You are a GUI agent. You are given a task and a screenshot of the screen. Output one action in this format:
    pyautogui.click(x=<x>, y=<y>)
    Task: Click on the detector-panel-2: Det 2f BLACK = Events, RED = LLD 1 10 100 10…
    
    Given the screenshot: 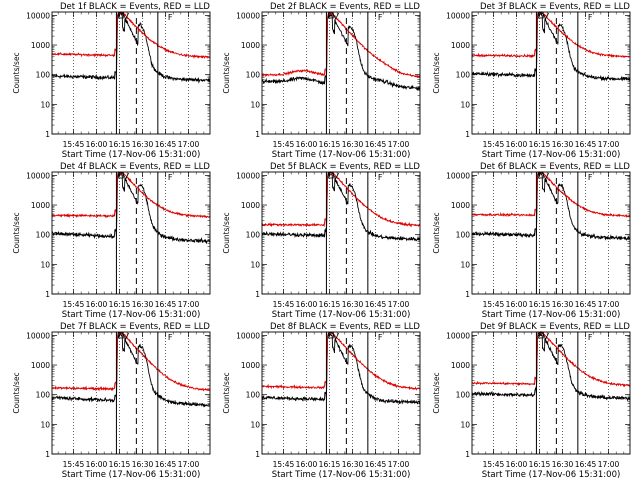 What is the action you would take?
    pyautogui.click(x=321, y=81)
    